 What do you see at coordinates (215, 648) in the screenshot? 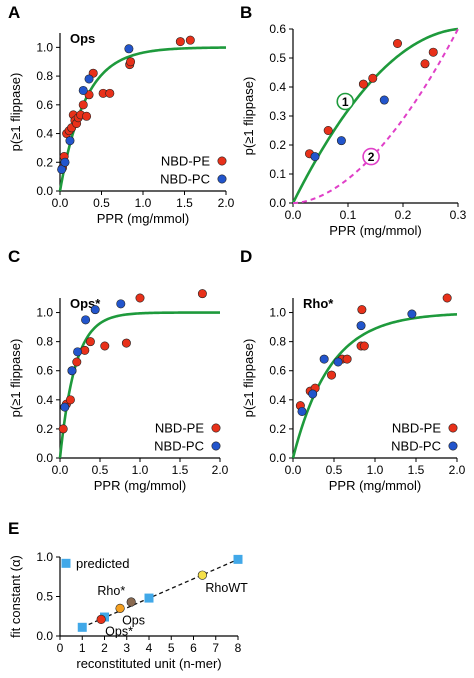
I see `x-tick-label: 7` at bounding box center [215, 648].